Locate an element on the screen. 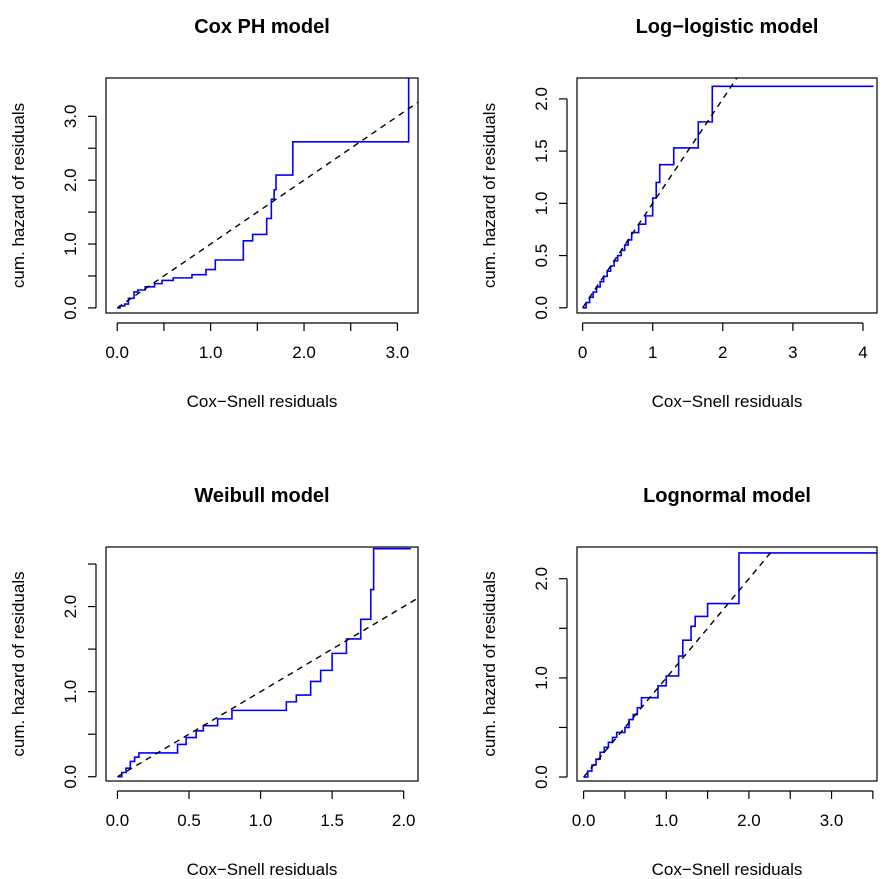 Image resolution: width=883 pixels, height=879 pixels. x-tick-label: 2 is located at coordinates (722, 352).